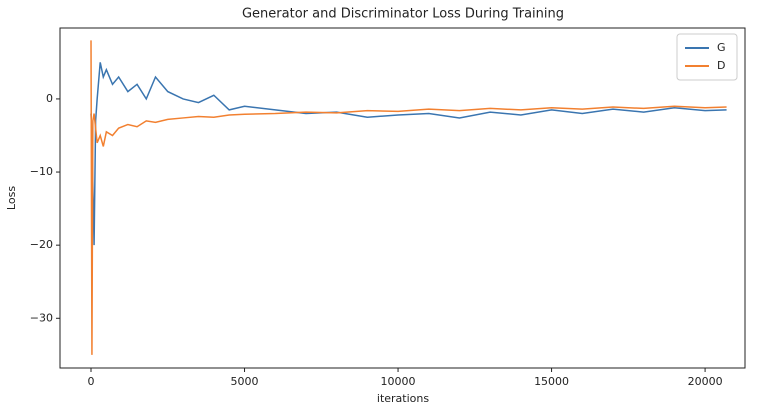 The width and height of the screenshot is (768, 413). I want to click on y-tick-label: 0, so click(49, 98).